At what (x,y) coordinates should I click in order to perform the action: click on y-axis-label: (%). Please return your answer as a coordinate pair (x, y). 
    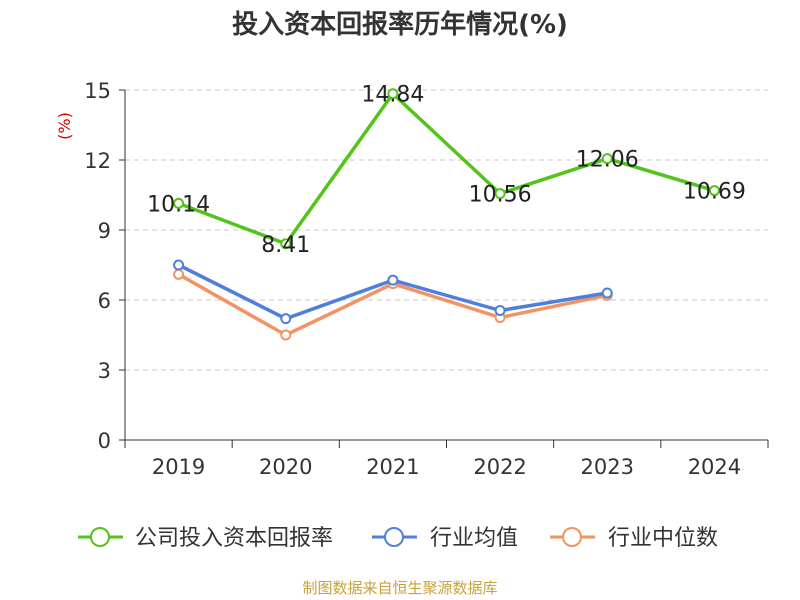
    Looking at the image, I should click on (64, 126).